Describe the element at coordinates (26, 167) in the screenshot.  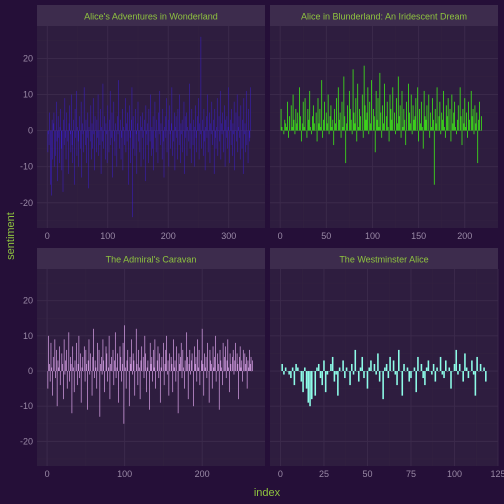
I see `y-tick-label: -10` at that location.